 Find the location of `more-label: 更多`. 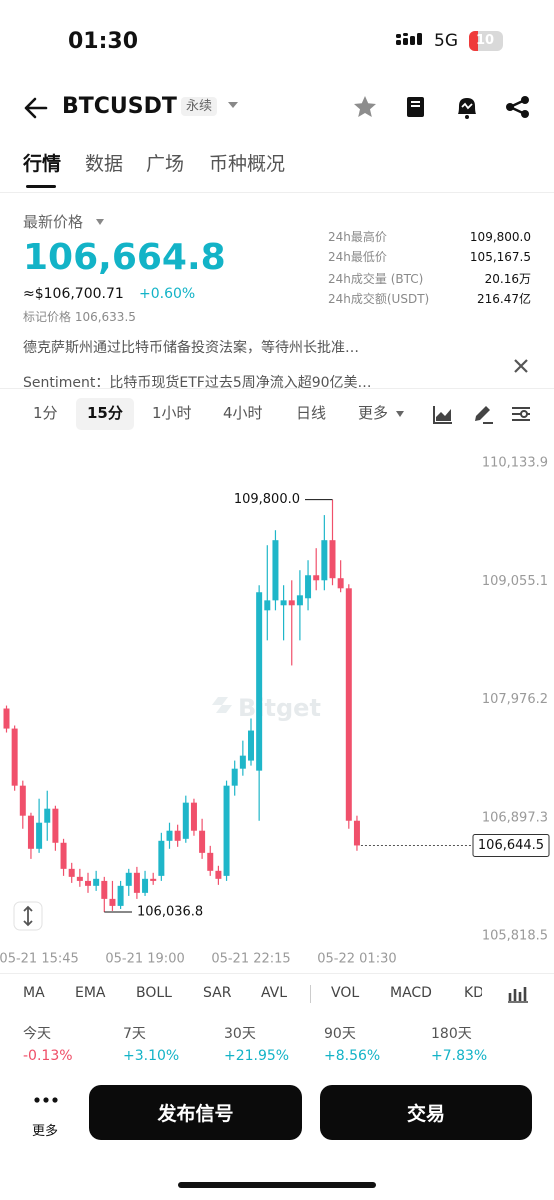

more-label: 更多 is located at coordinates (45, 1131).